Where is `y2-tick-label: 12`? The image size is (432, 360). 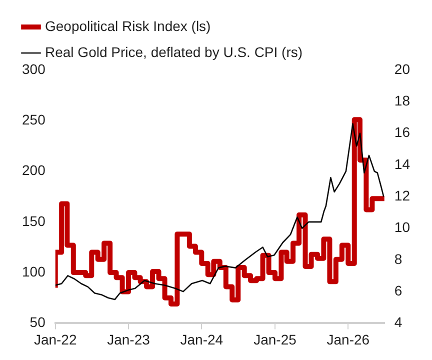
y2-tick-label: 12 is located at coordinates (402, 195).